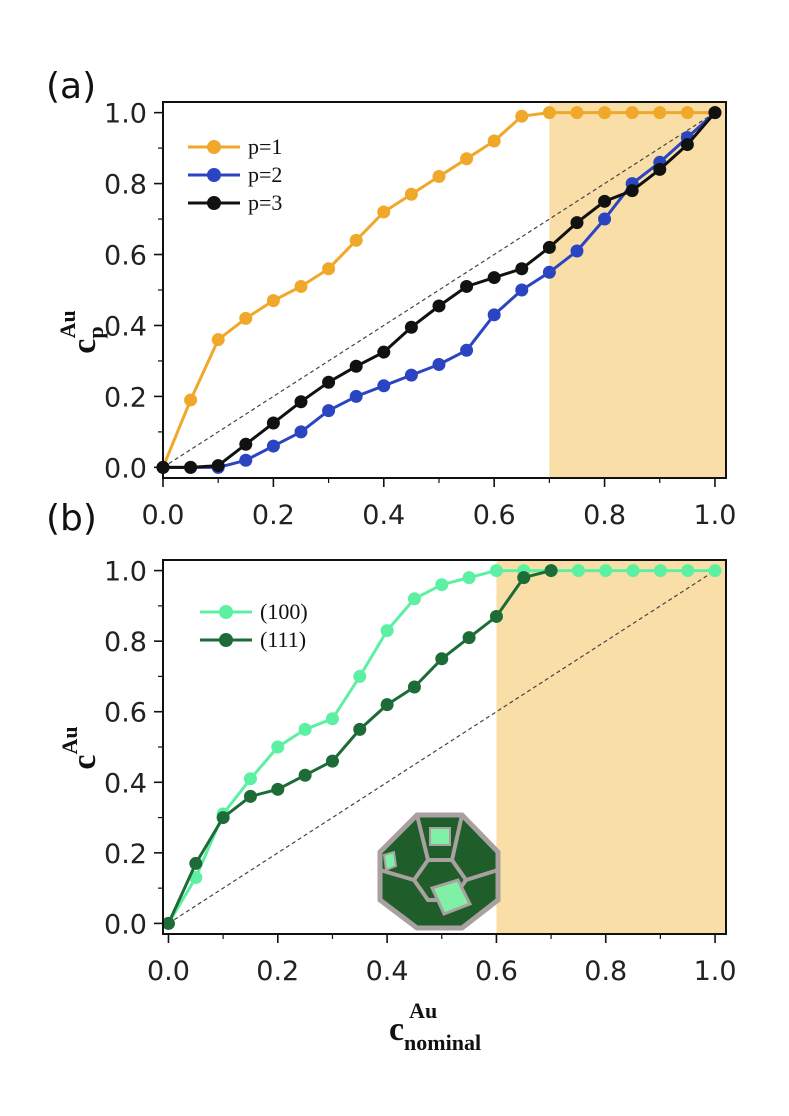 This screenshot has width=789, height=1116. Describe the element at coordinates (125, 713) in the screenshot. I see `y-tick-label: 0.6` at that location.